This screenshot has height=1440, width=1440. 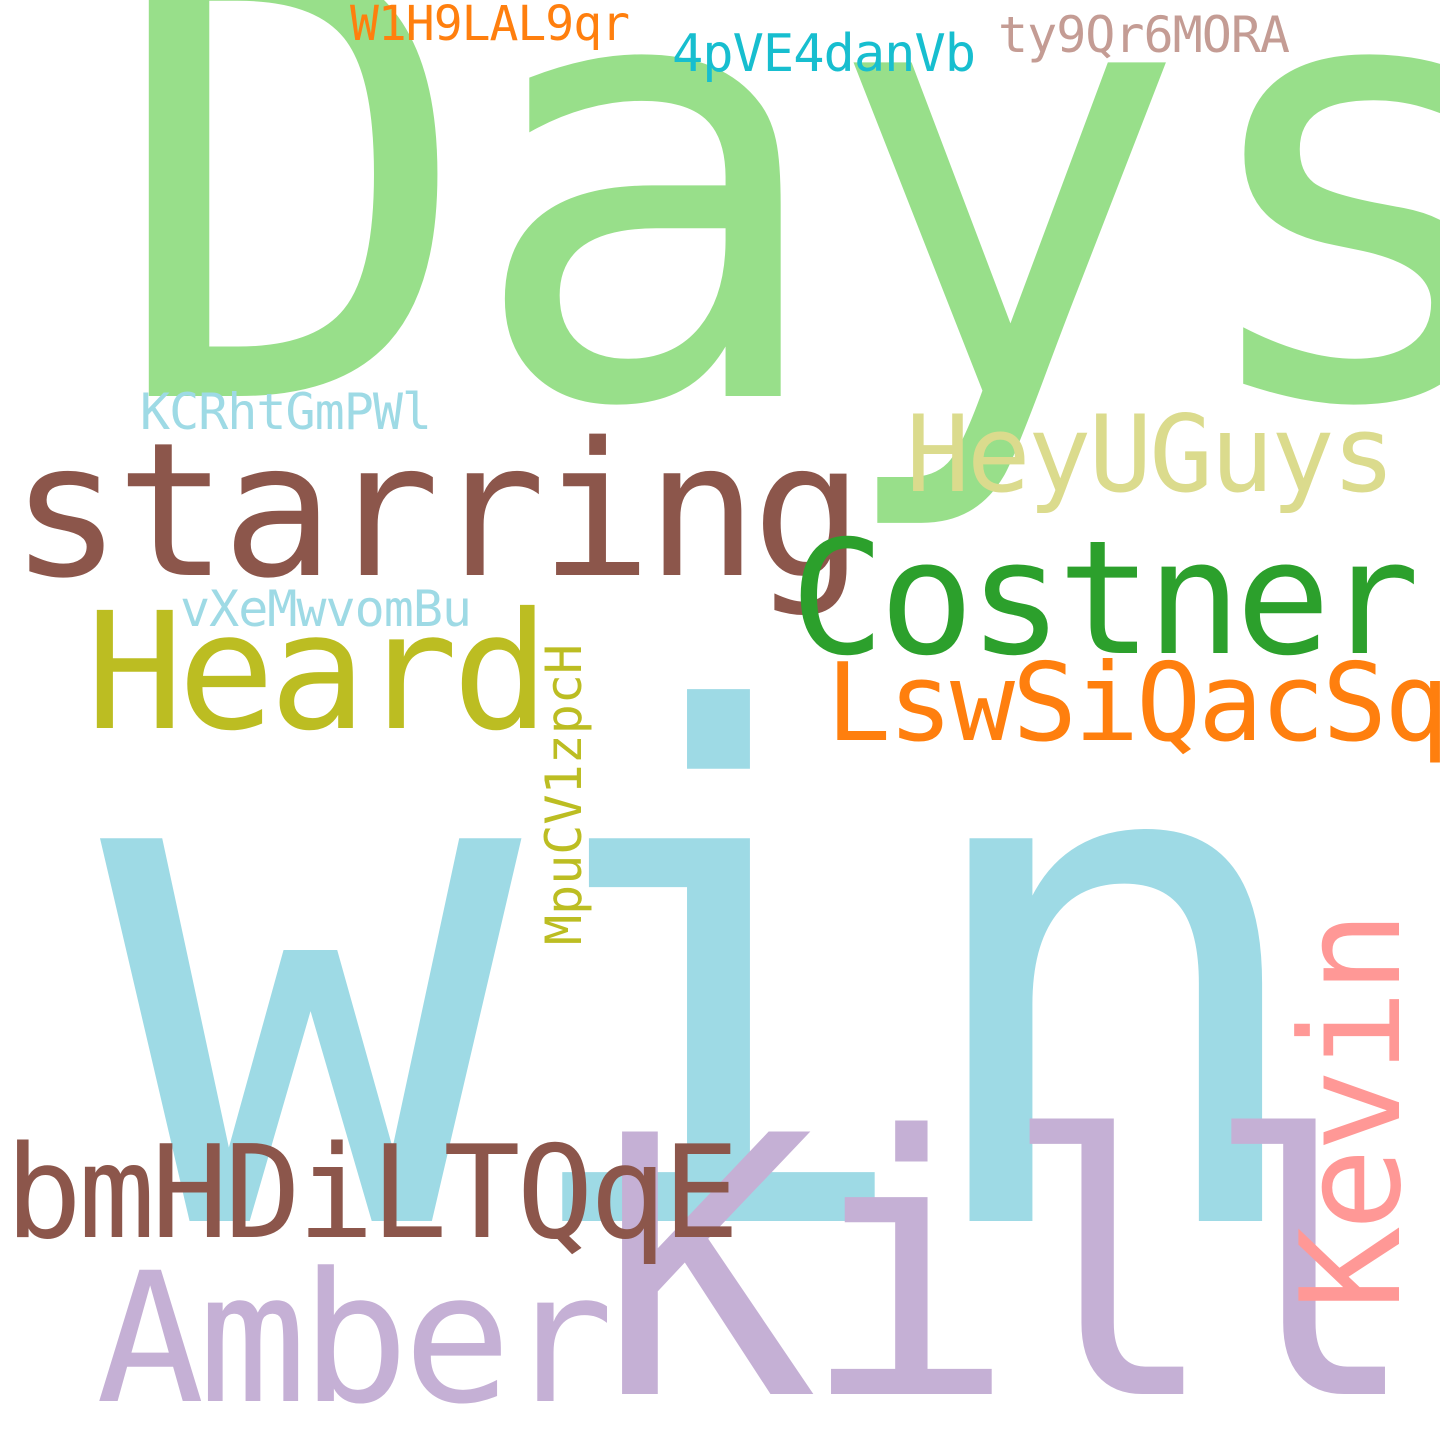 I want to click on word-costner: Costner, so click(x=1105, y=599).